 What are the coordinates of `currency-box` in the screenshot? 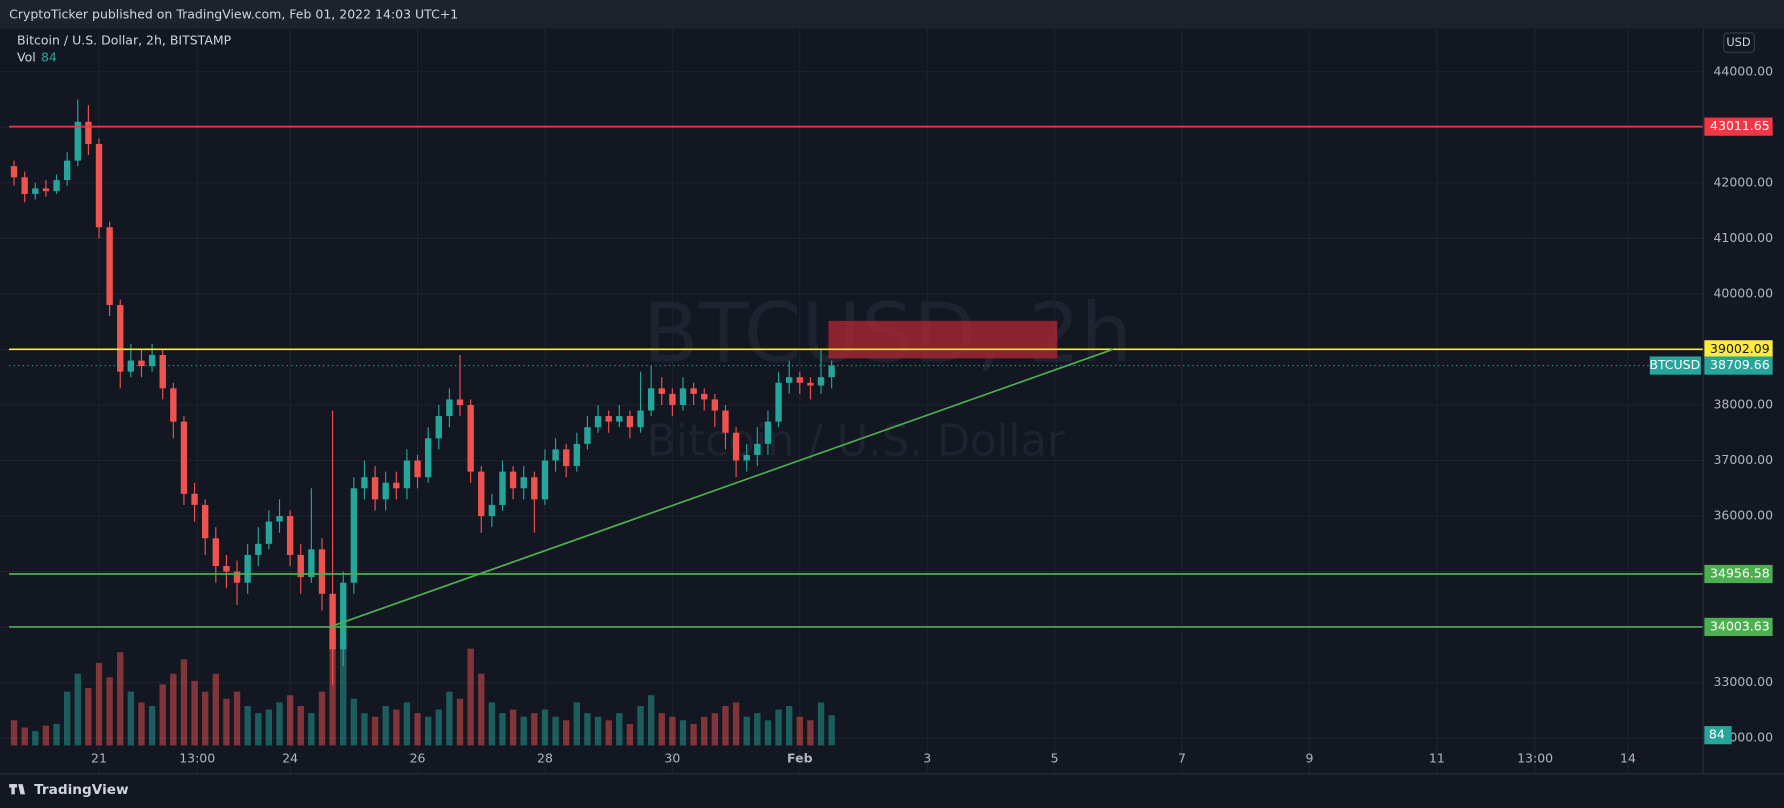 It's located at (1739, 42).